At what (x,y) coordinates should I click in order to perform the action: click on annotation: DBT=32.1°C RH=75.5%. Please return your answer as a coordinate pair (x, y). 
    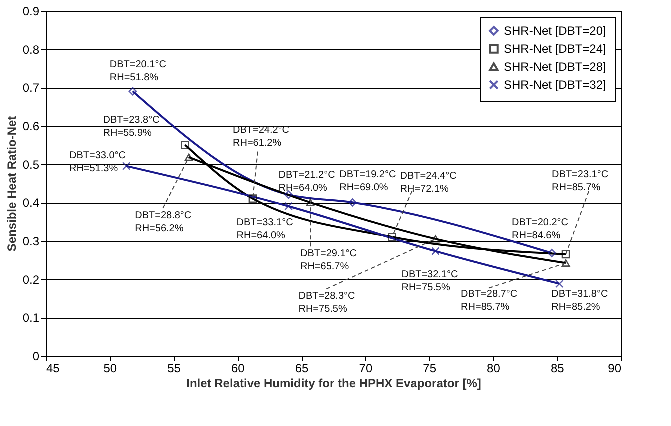
    Looking at the image, I should click on (430, 281).